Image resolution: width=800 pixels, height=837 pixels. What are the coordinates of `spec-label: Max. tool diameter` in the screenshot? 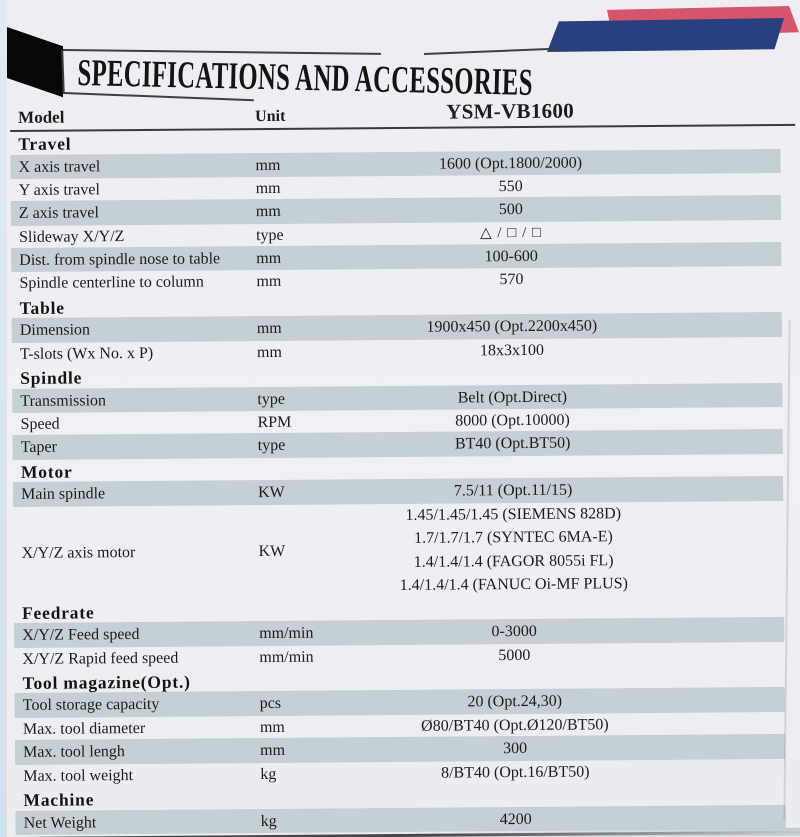 It's located at (84, 728).